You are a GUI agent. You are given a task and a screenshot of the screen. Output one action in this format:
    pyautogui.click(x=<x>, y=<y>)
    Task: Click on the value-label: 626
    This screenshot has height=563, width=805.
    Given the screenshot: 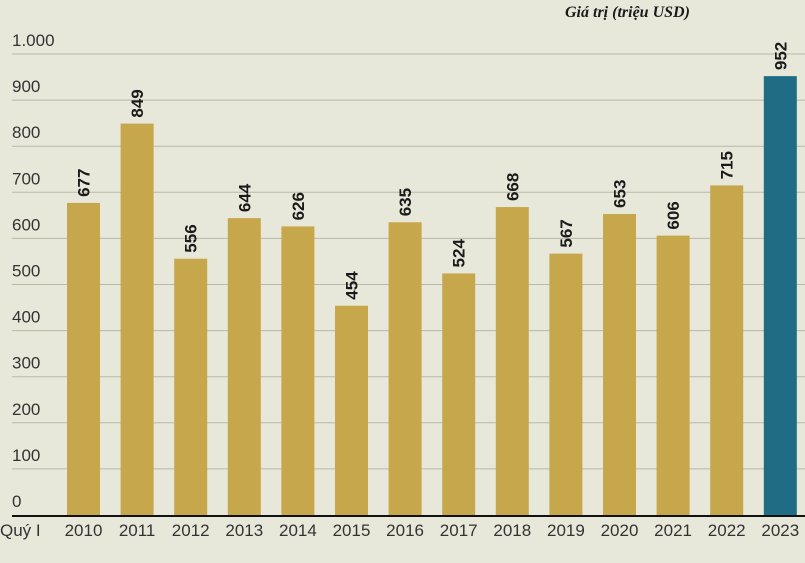 What is the action you would take?
    pyautogui.click(x=298, y=206)
    